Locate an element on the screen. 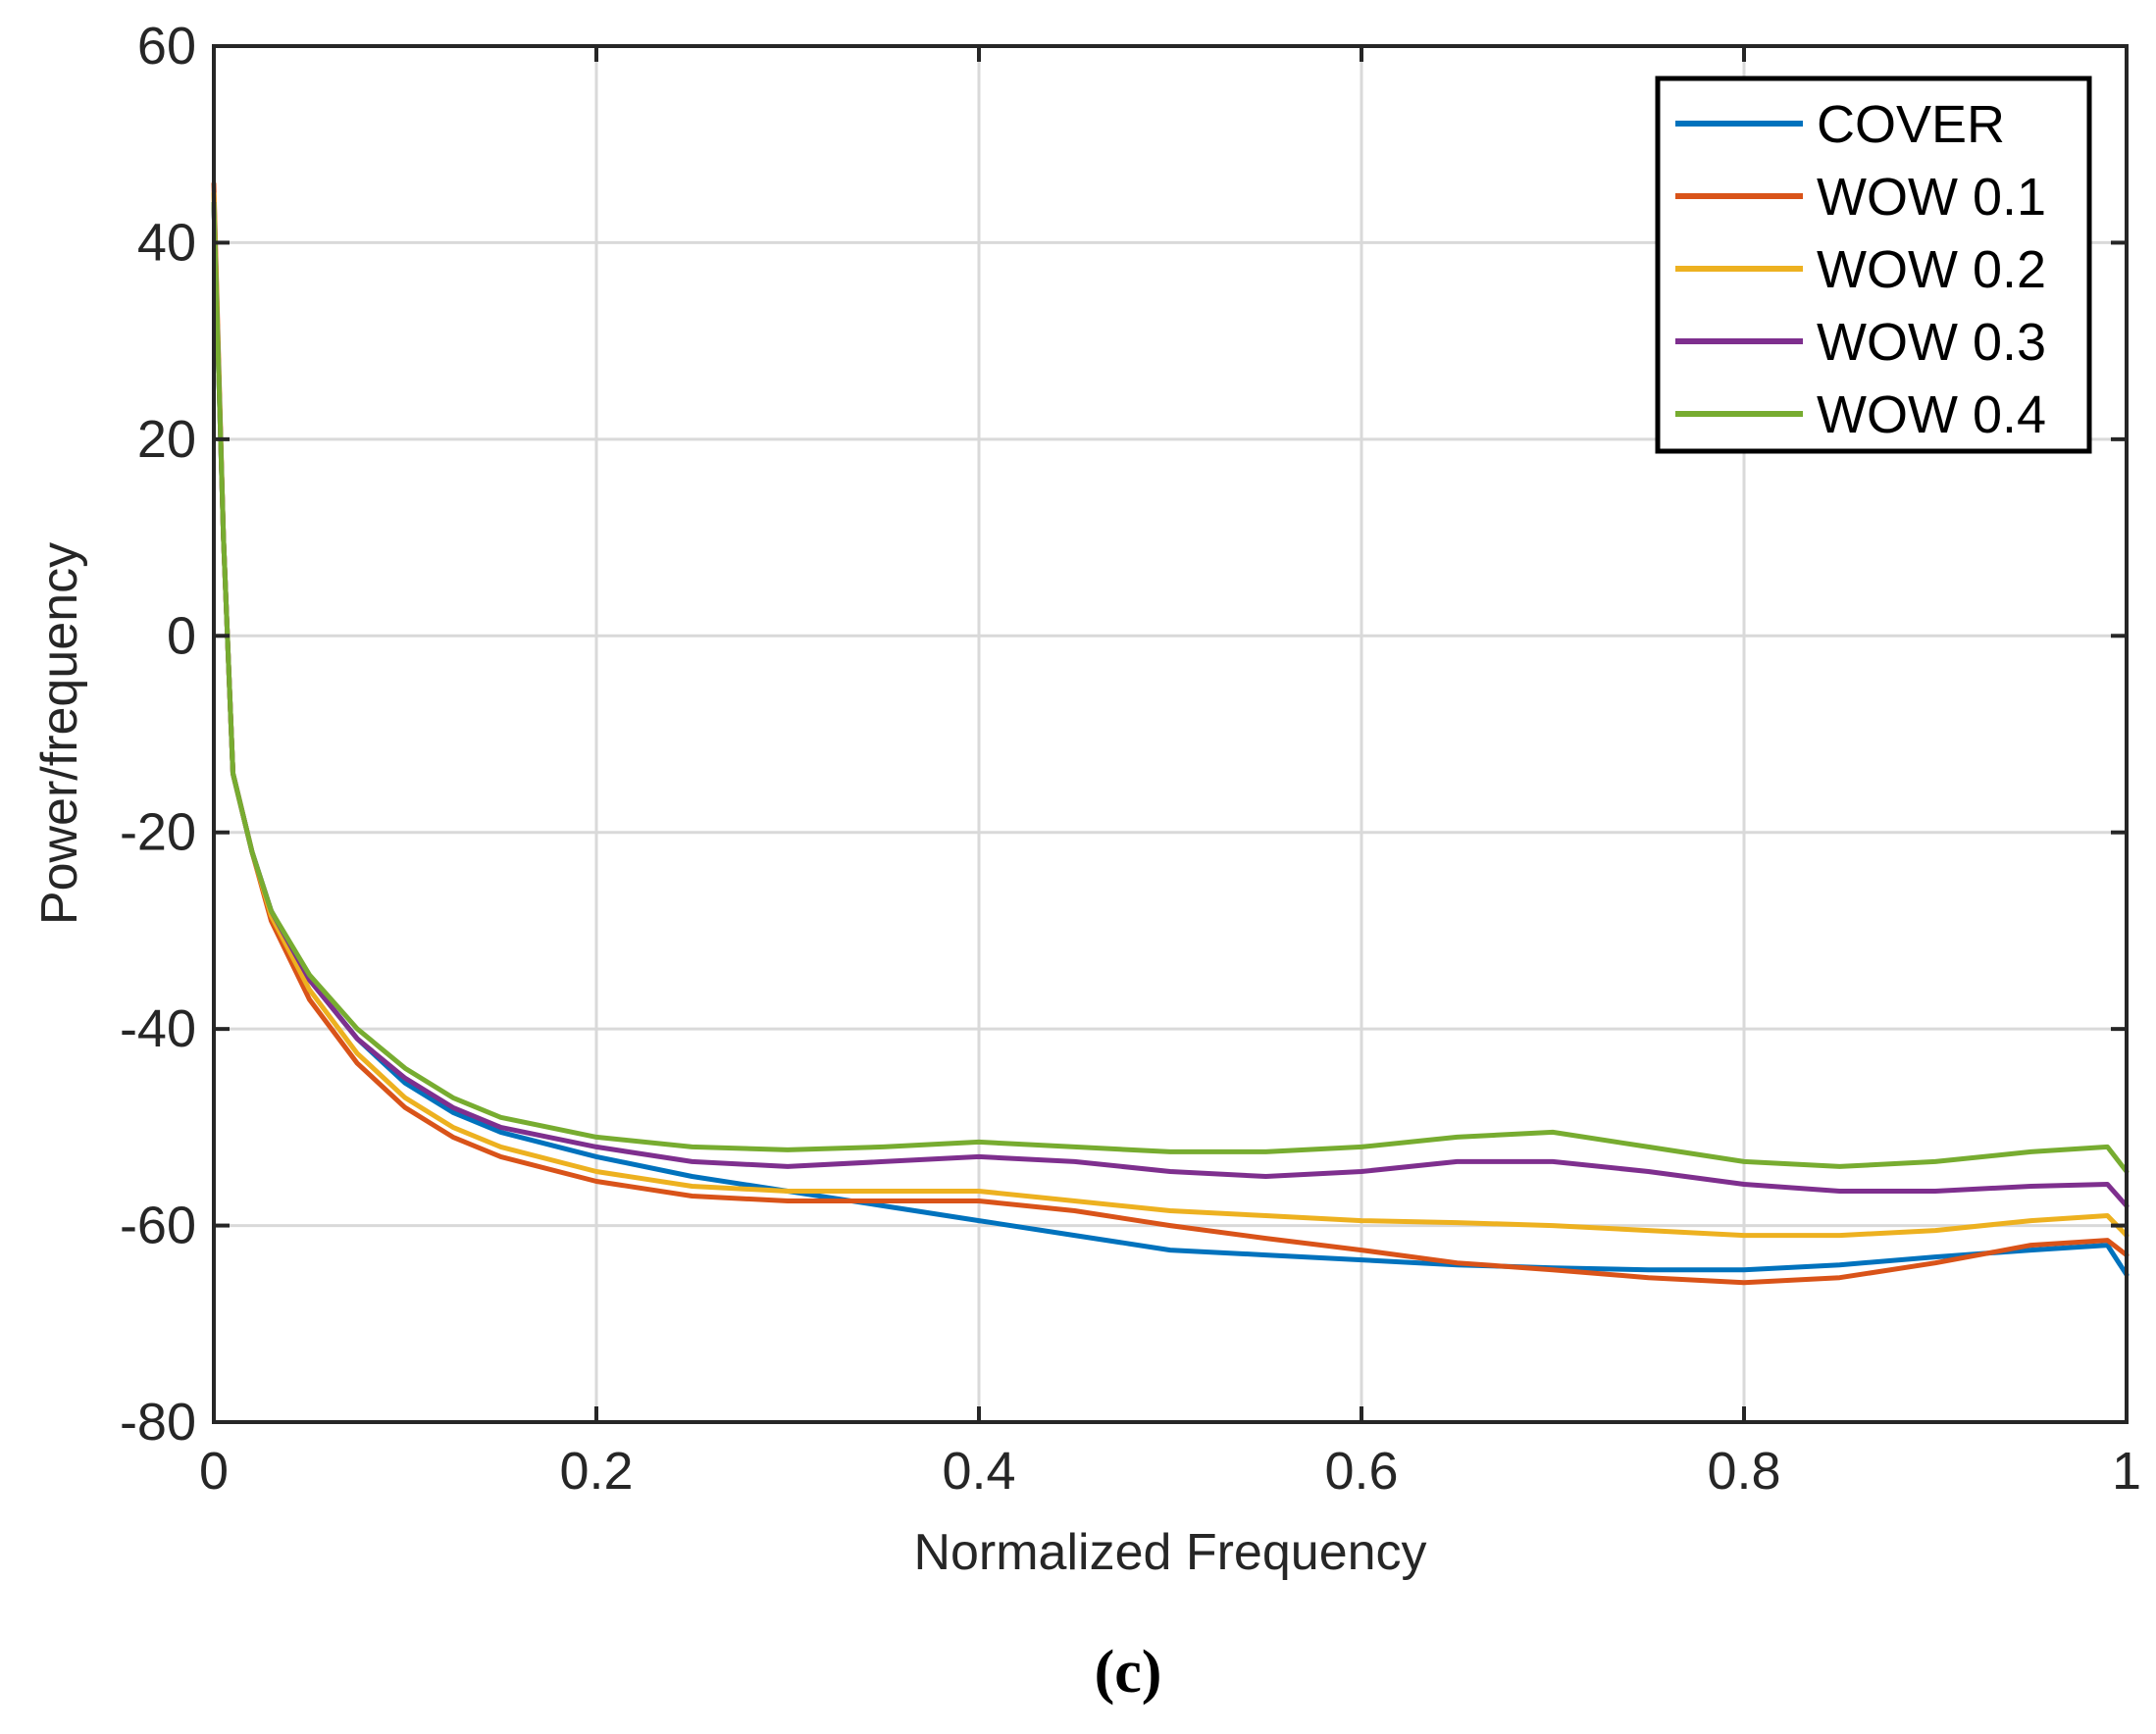 The image size is (2156, 1734). y-tick-label: 0 is located at coordinates (181, 635).